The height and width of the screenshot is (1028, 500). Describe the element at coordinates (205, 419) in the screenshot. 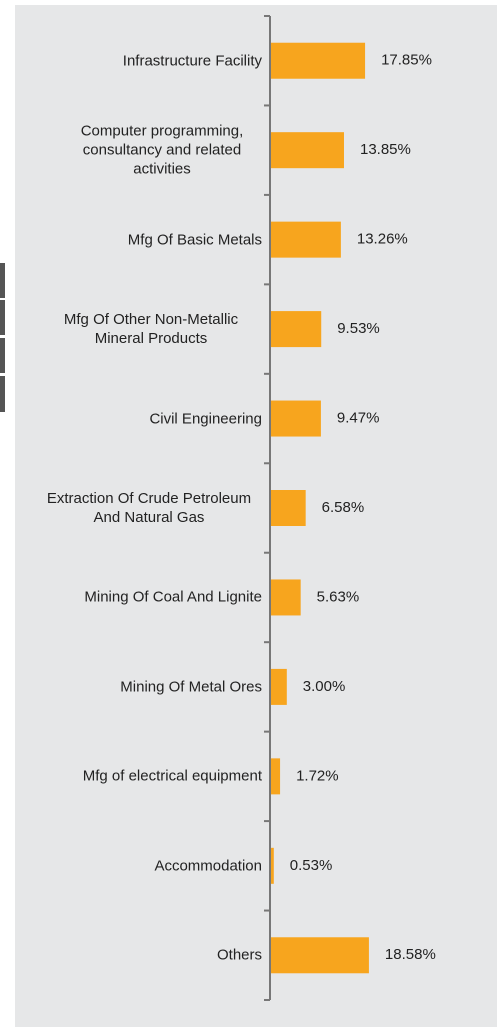

I see `category-label: Civil Engineering` at that location.